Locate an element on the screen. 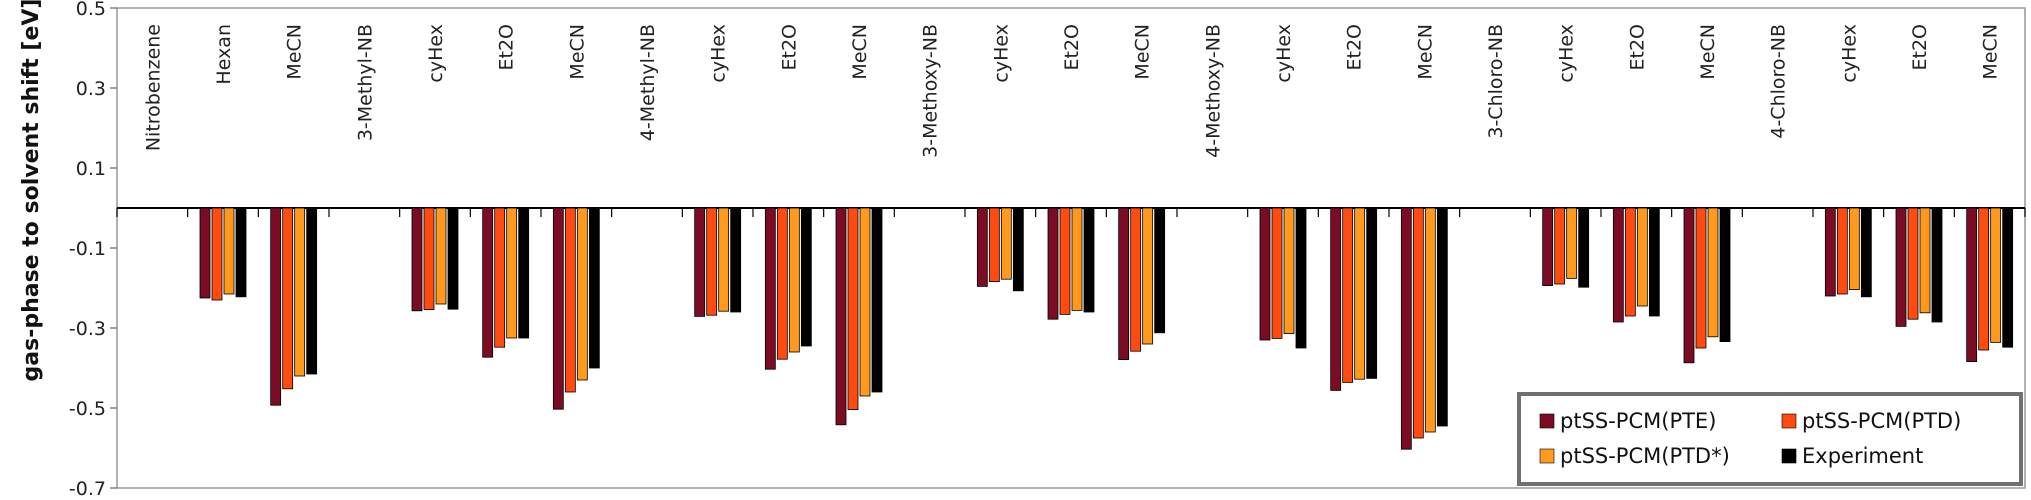 Image resolution: width=2031 pixels, height=500 pixels. y-tick-label: 0.3 is located at coordinates (91, 89).